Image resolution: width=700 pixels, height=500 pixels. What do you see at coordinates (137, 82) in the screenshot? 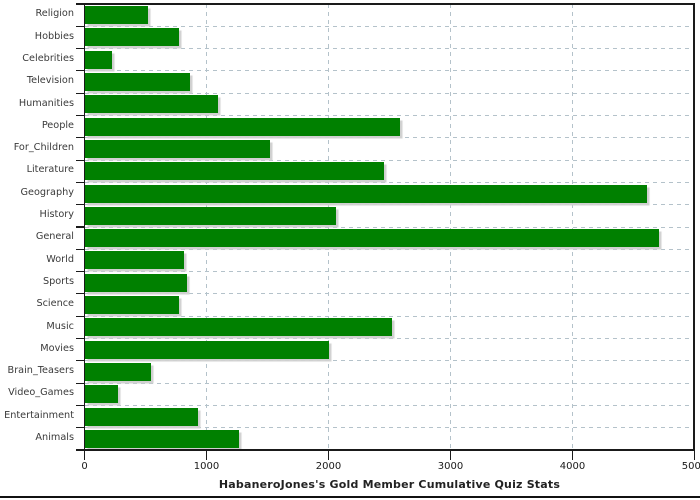
I see `bar-television` at bounding box center [137, 82].